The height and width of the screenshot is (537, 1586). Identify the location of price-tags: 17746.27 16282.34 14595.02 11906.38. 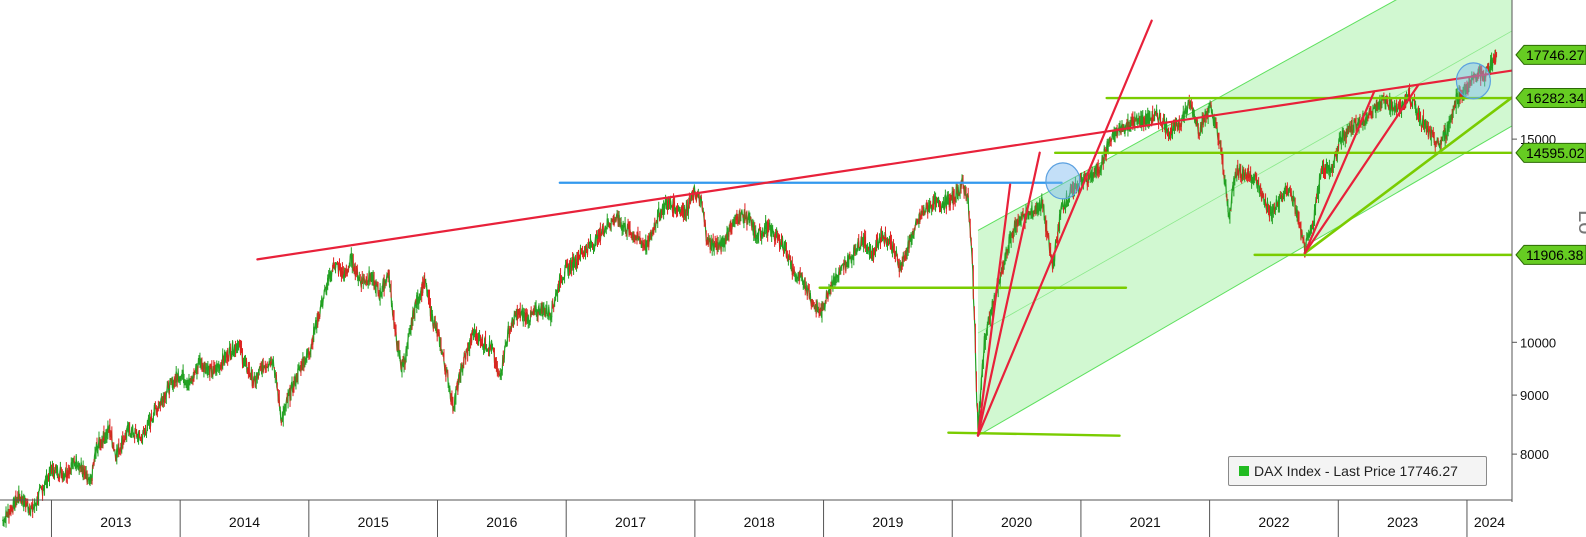
(1550, 154).